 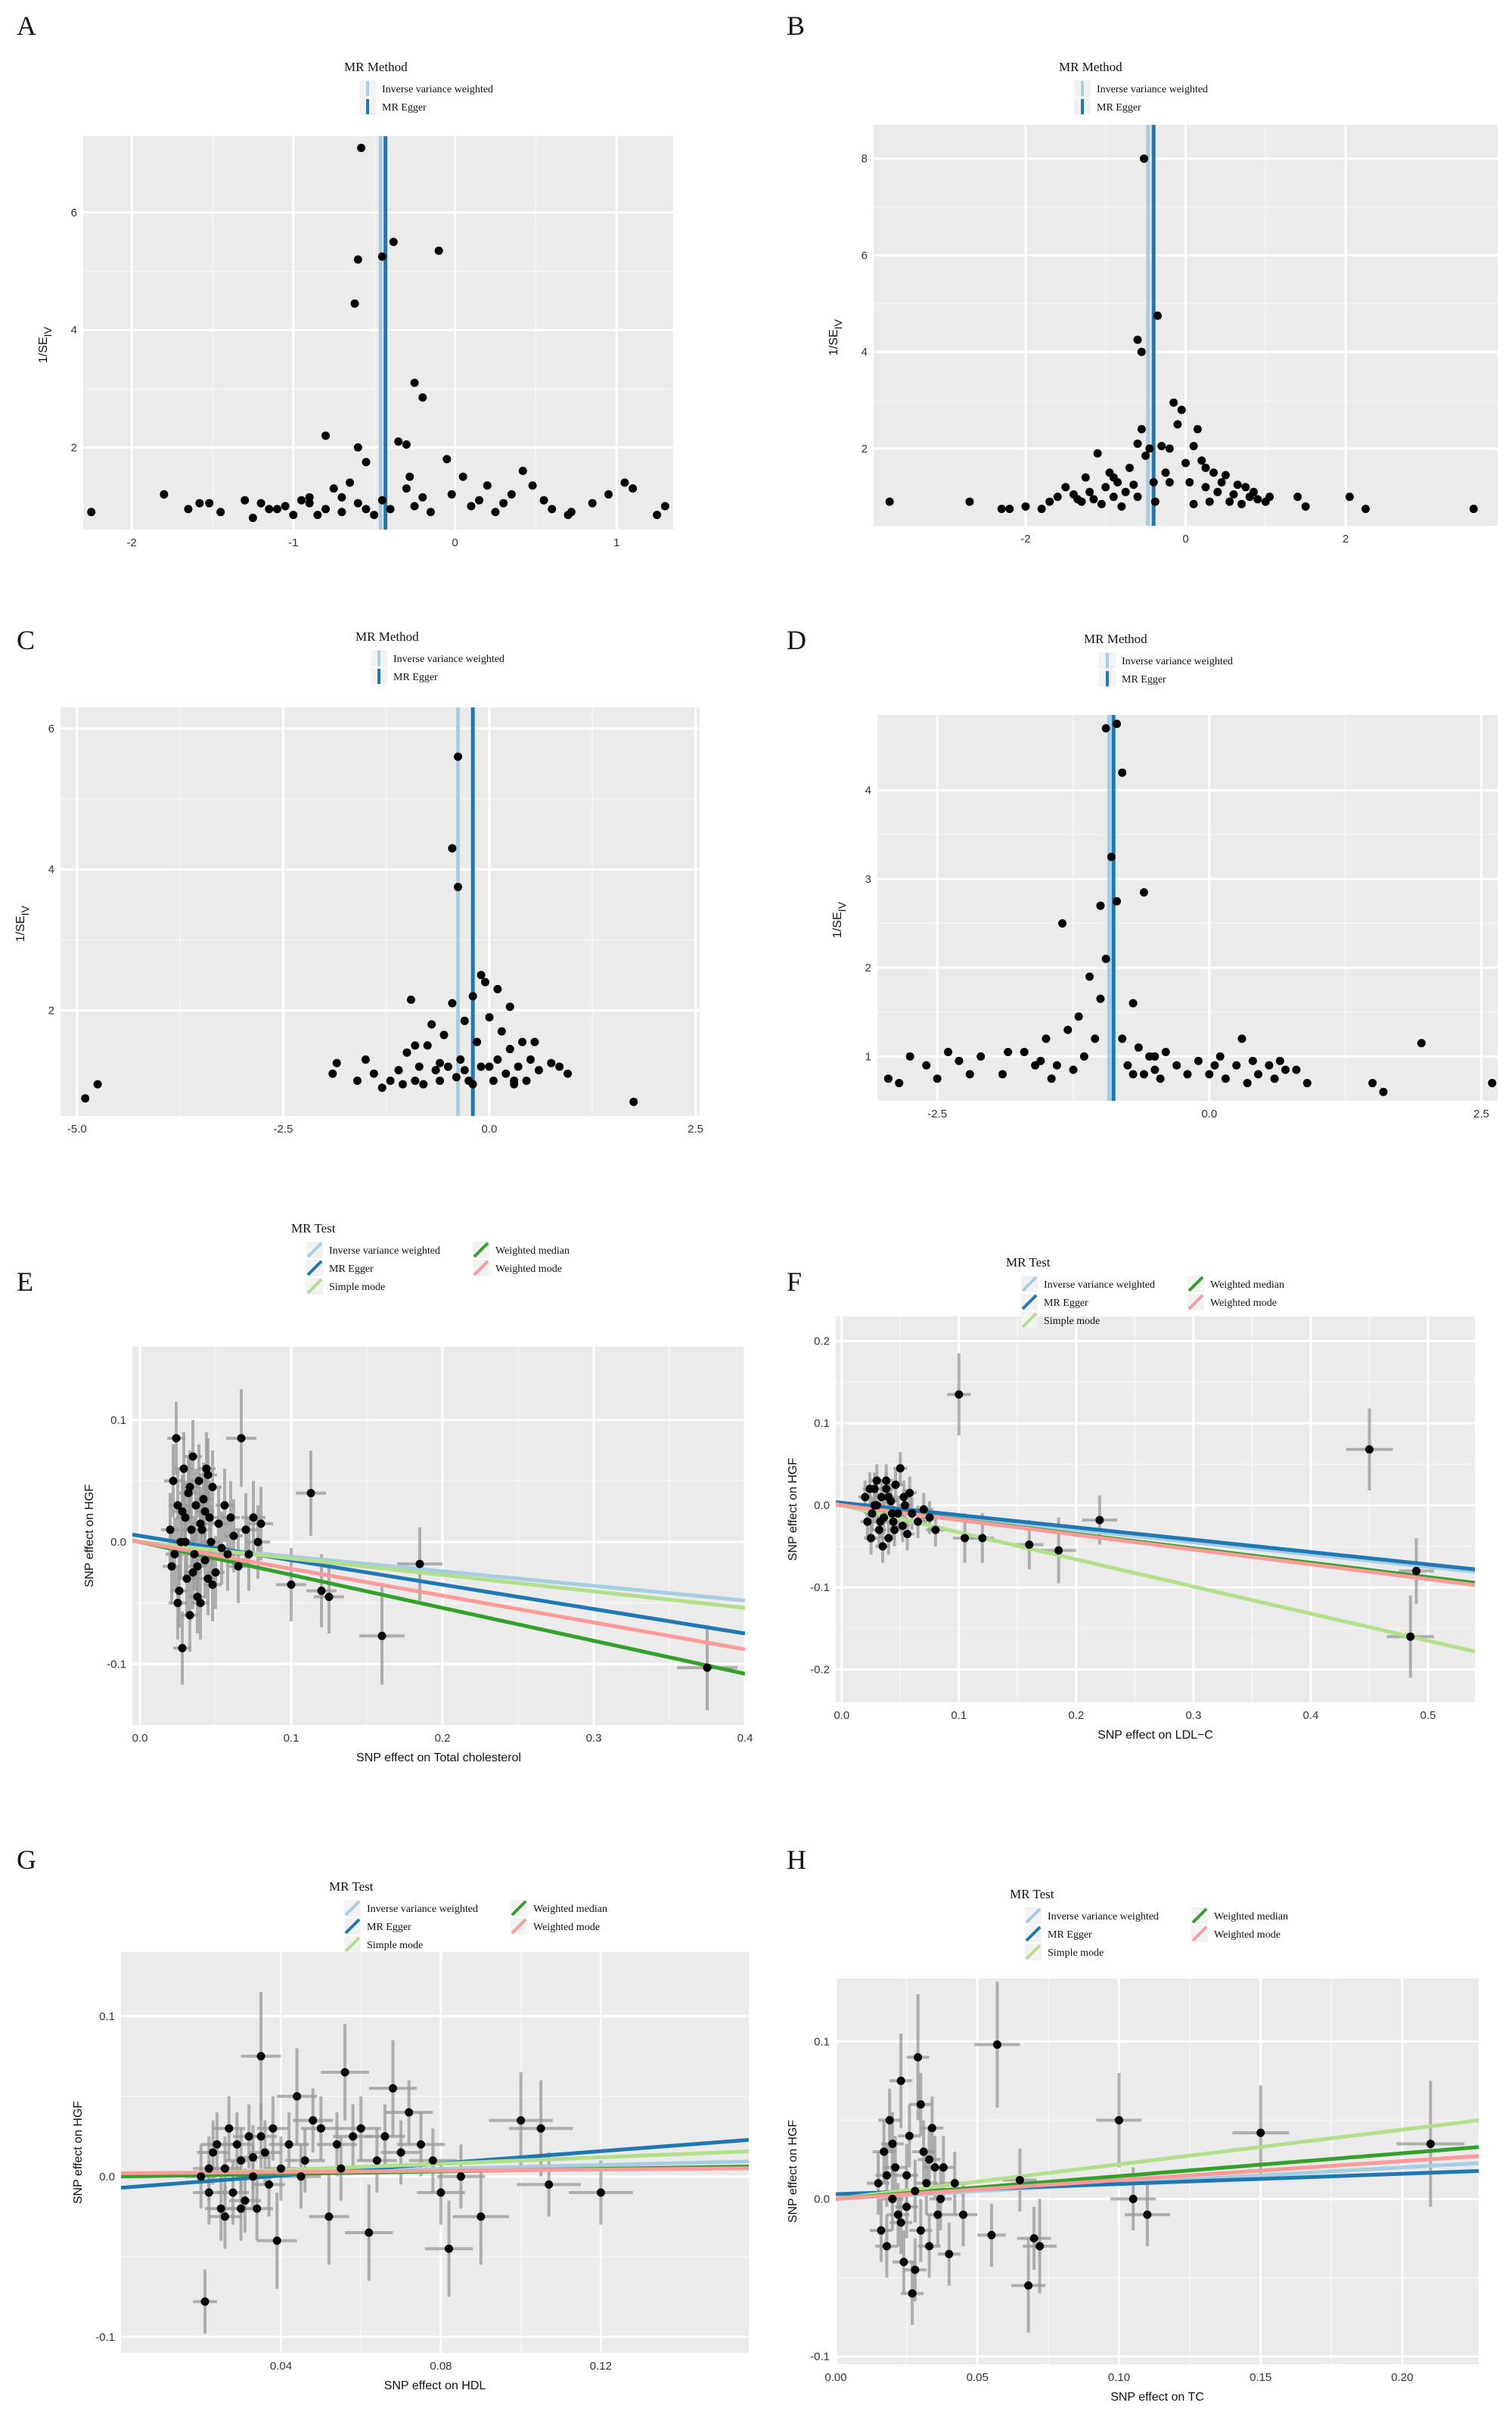 What do you see at coordinates (1260, 2377) in the screenshot?
I see `x-tick-label: 0.15` at bounding box center [1260, 2377].